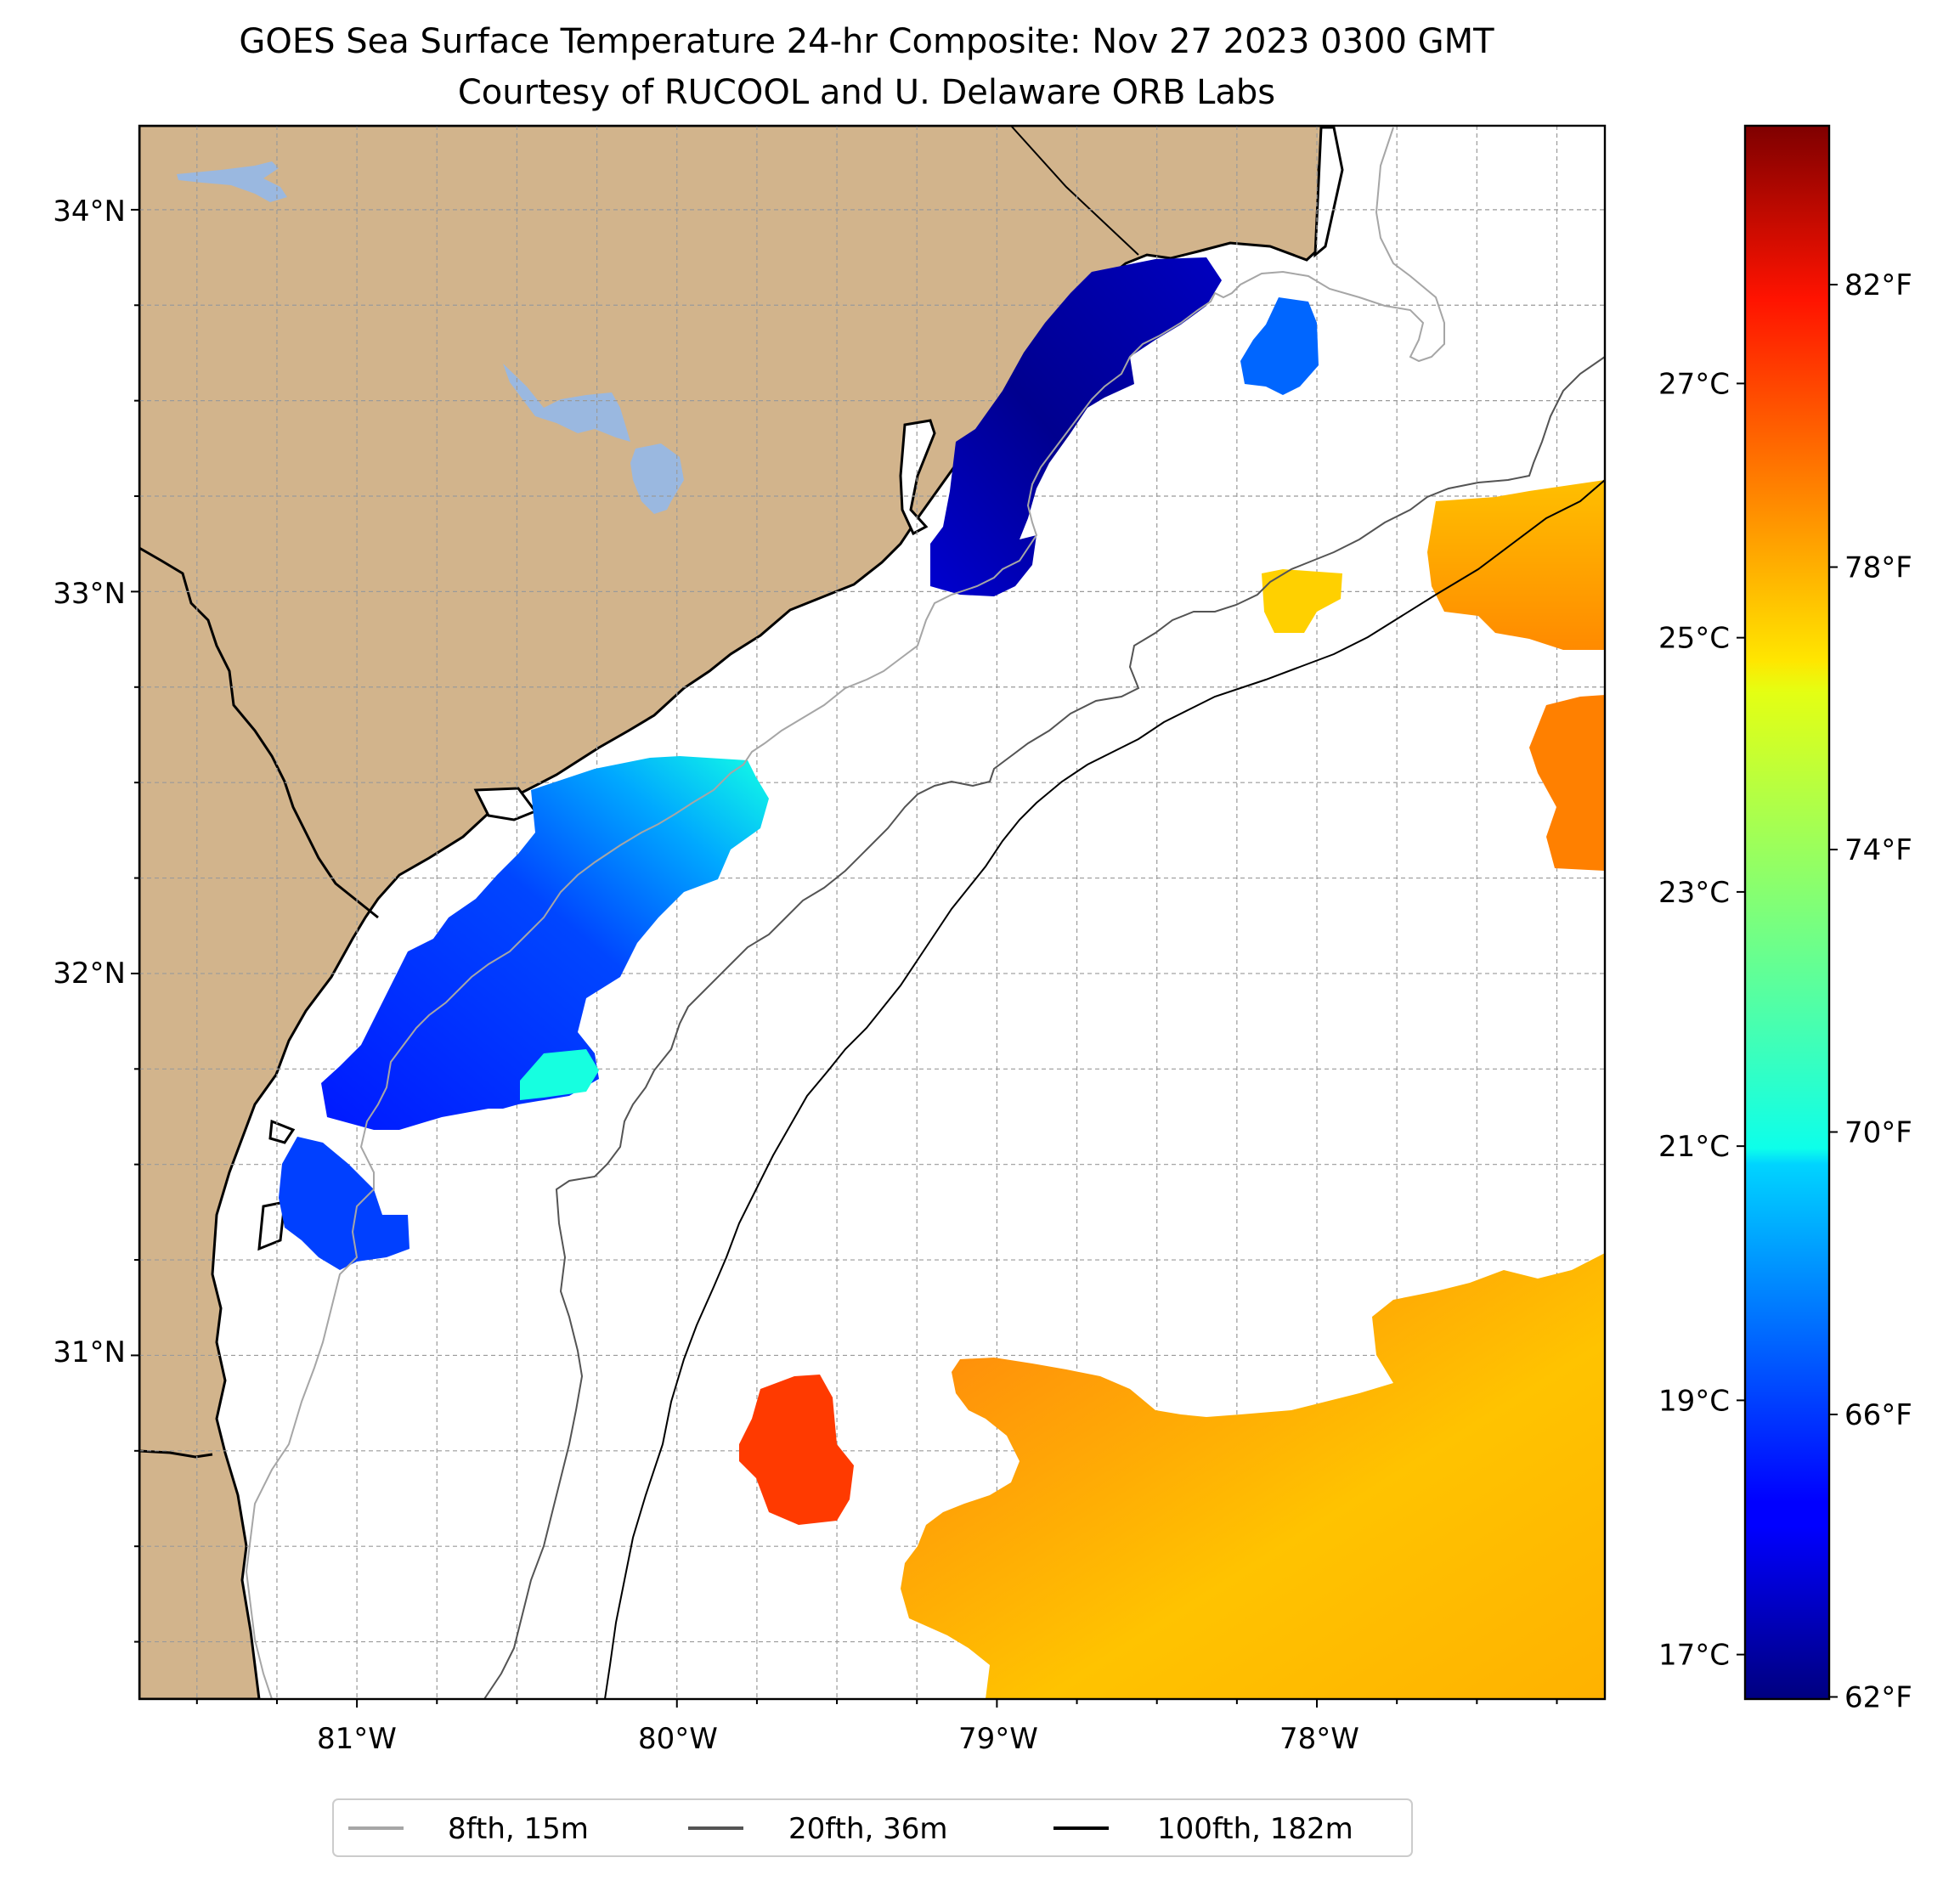  What do you see at coordinates (1319, 1739) in the screenshot?
I see `lon-label-78: 78°W` at bounding box center [1319, 1739].